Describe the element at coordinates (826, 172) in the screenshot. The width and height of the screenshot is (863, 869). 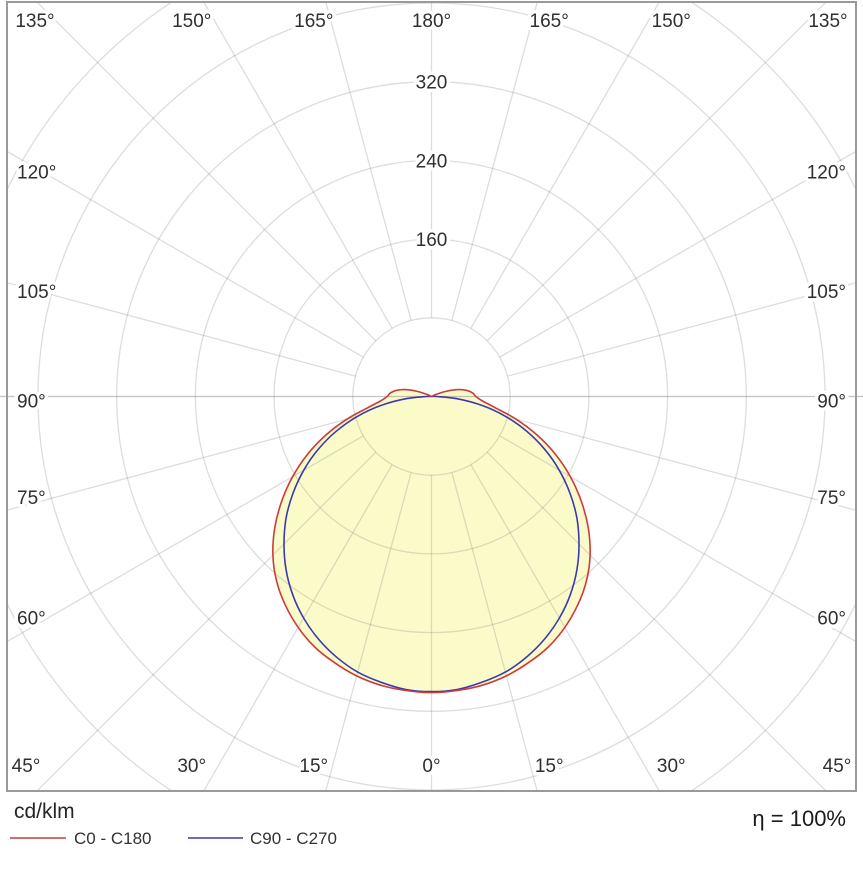
I see `angle-label-right-120: 120°` at that location.